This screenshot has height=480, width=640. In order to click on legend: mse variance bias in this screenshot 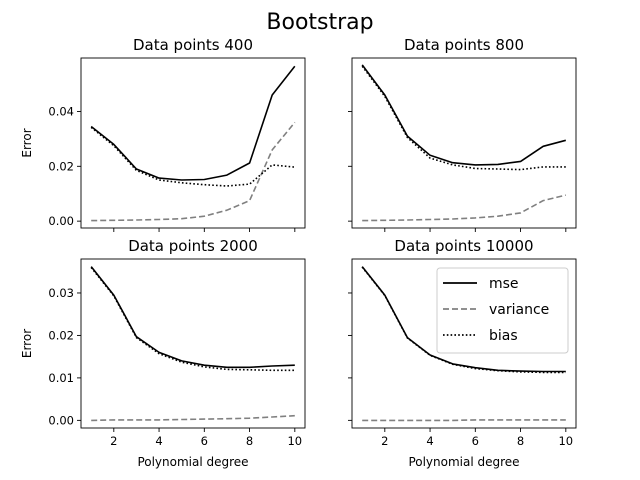, I will do `click(502, 310)`.